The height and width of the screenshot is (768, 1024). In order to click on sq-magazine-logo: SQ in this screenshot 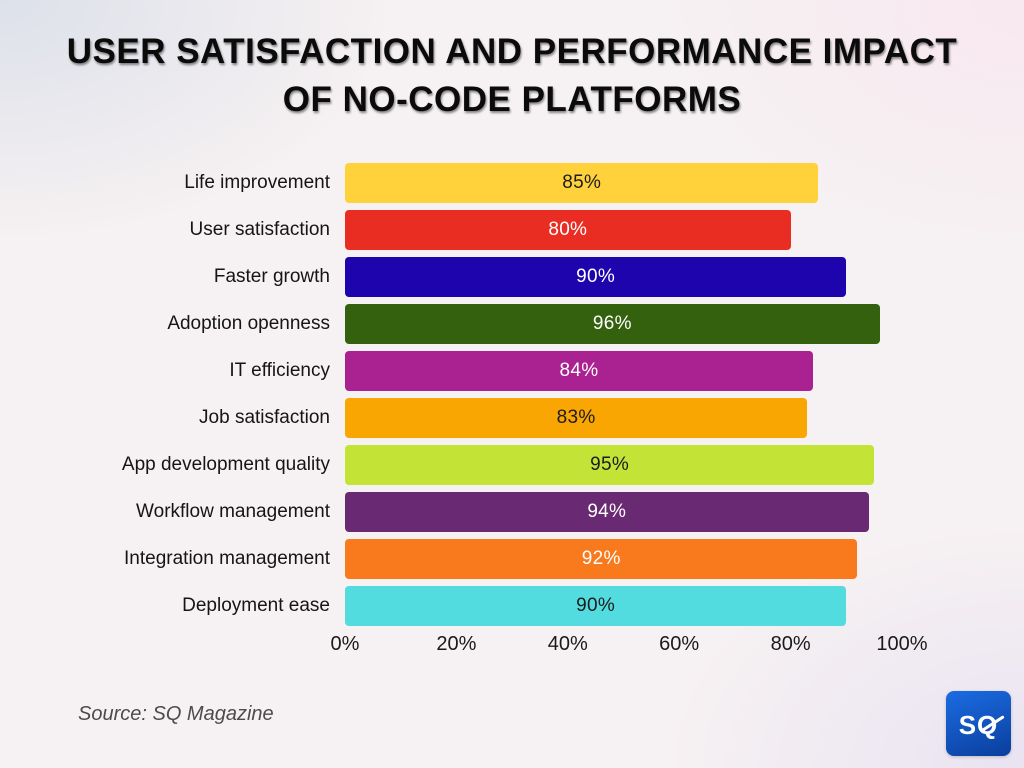, I will do `click(978, 723)`.